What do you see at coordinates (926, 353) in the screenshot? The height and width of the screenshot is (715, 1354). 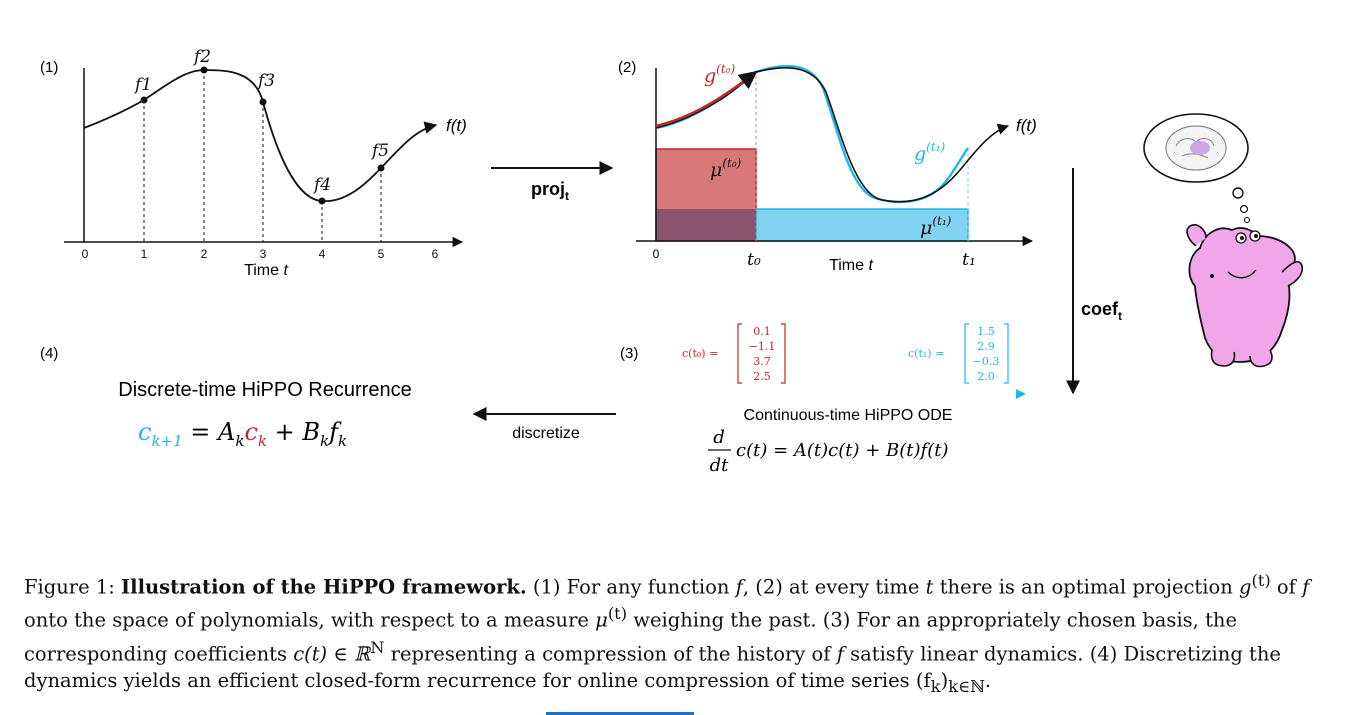 I see `c-t1-label: c(t₁) =` at bounding box center [926, 353].